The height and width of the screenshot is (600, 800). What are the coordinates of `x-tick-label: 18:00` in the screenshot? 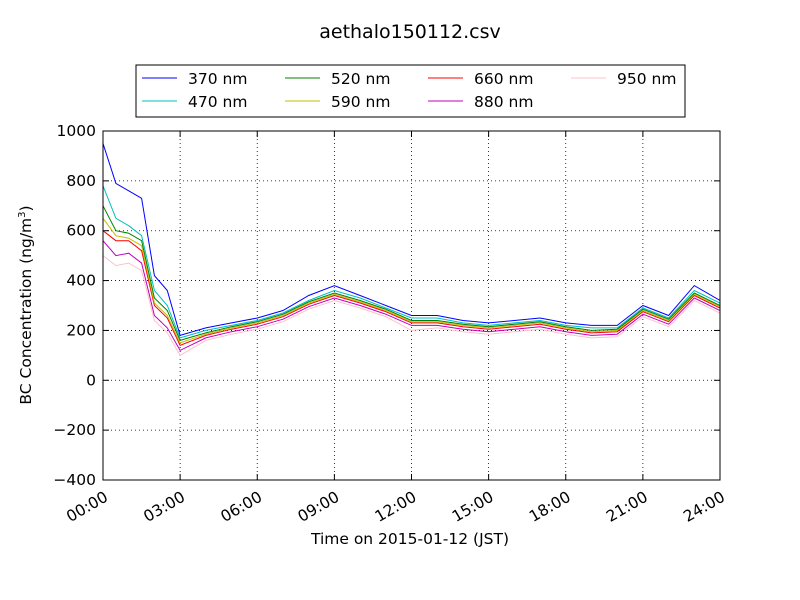 It's located at (550, 507).